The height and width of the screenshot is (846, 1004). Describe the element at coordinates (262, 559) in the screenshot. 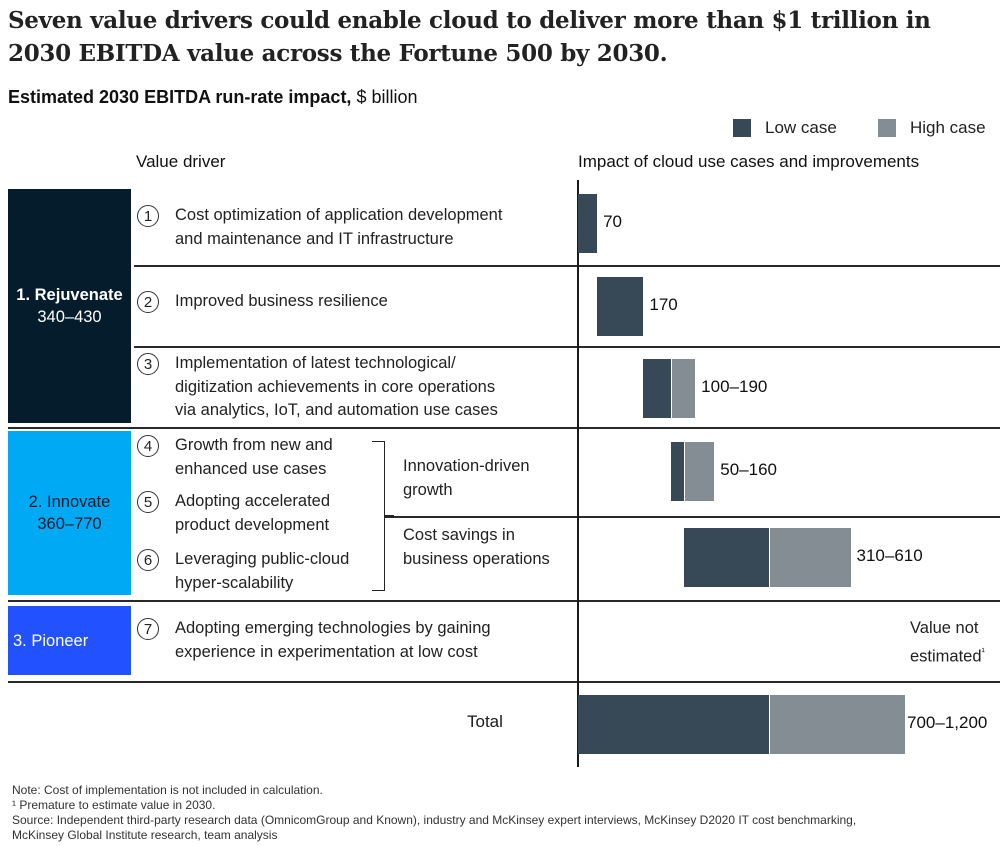

I see `driver-text-line: Leveraging public-cloud` at that location.